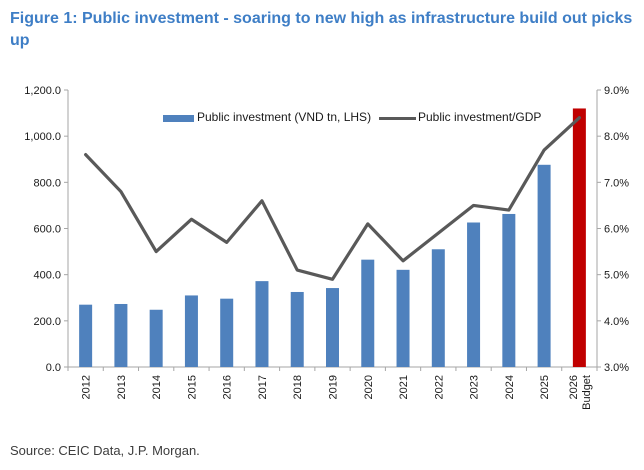  What do you see at coordinates (192, 387) in the screenshot?
I see `x-axis-label: 2015` at bounding box center [192, 387].